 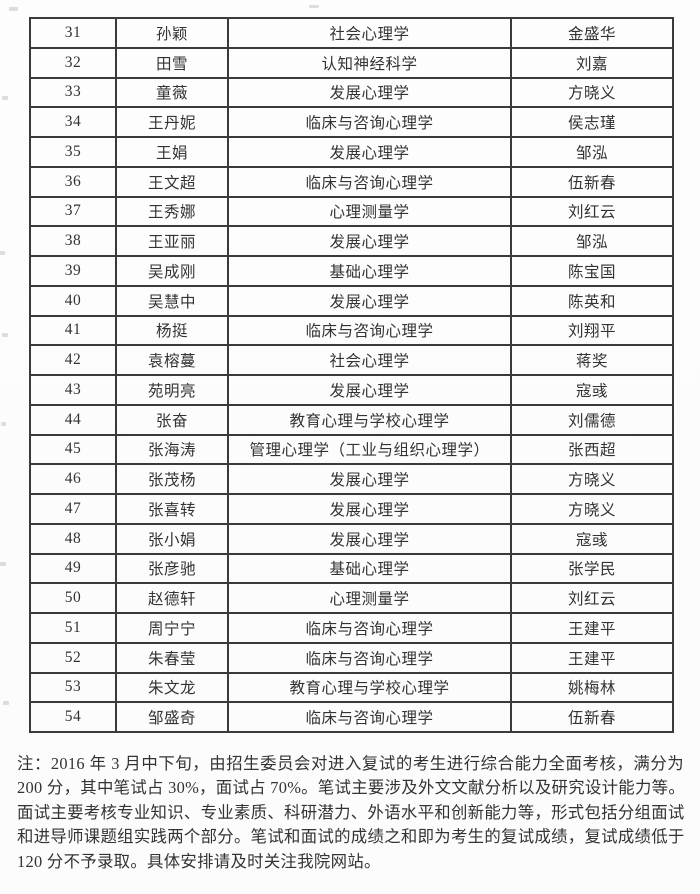 What do you see at coordinates (172, 241) in the screenshot?
I see `table-cell-name: 王亚丽` at bounding box center [172, 241].